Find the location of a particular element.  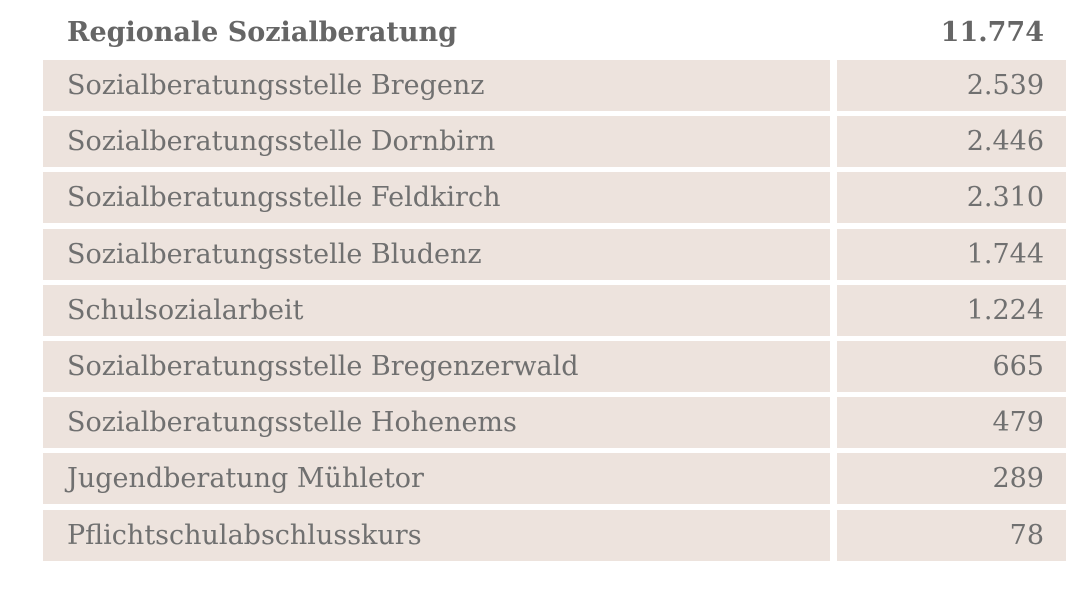

table-row: Jugendberatung Mühletor 289 is located at coordinates (554, 479).